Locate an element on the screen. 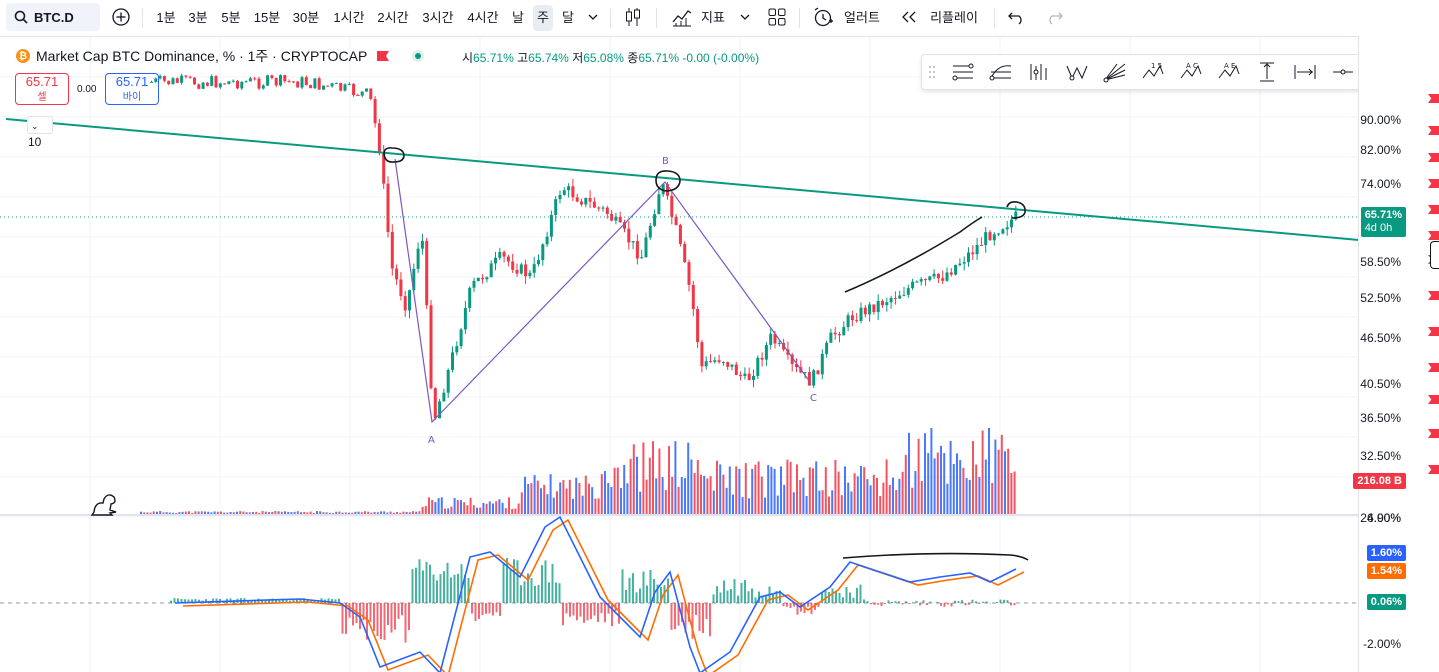 The height and width of the screenshot is (672, 1439). alert-button: 얼러트 is located at coordinates (862, 17).